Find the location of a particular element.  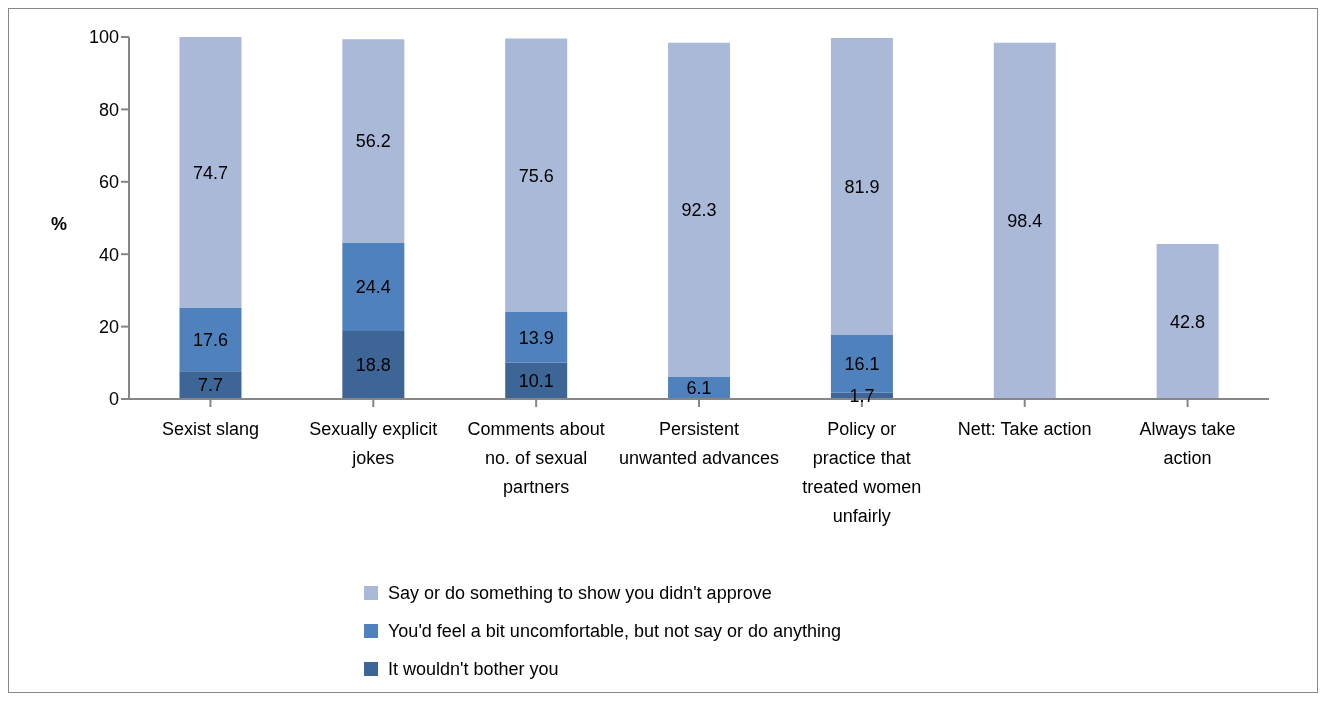

data-label: 74.7 is located at coordinates (210, 172).